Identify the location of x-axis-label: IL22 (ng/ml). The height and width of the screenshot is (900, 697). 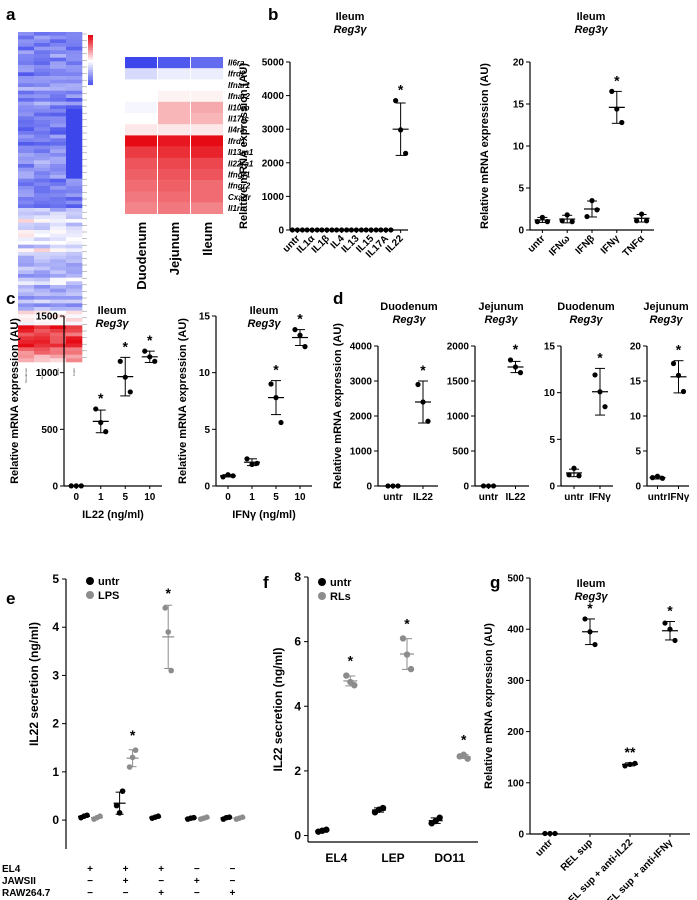
(113, 515).